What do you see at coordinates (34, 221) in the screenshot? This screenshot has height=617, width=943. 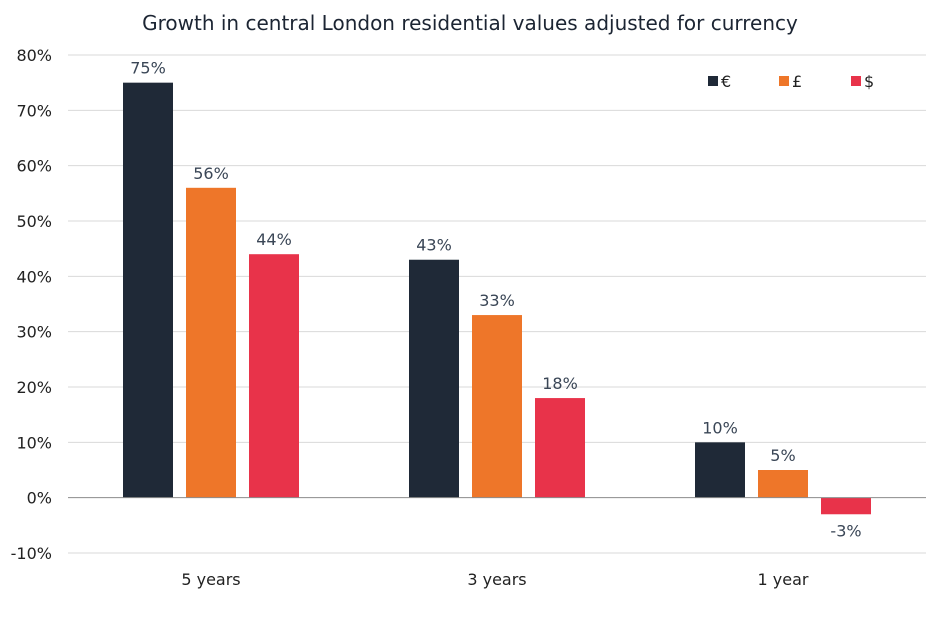 I see `y-tick-label: 50%` at bounding box center [34, 221].